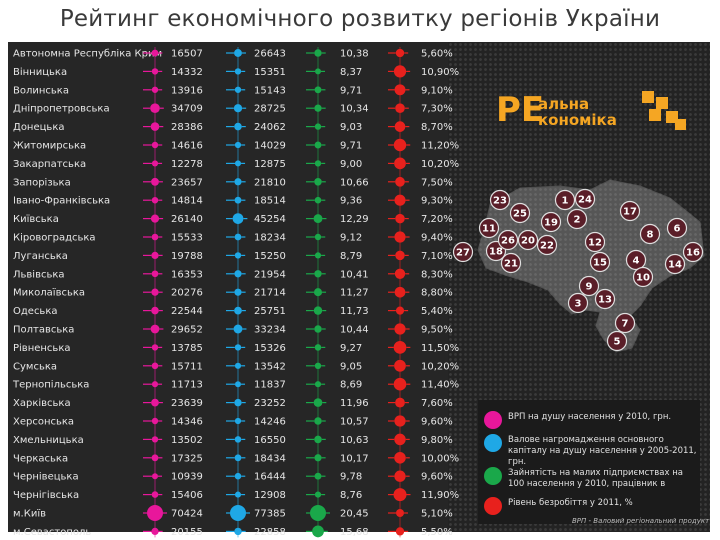  What do you see at coordinates (187, 348) in the screenshot?
I see `grp-value: 13785` at bounding box center [187, 348].